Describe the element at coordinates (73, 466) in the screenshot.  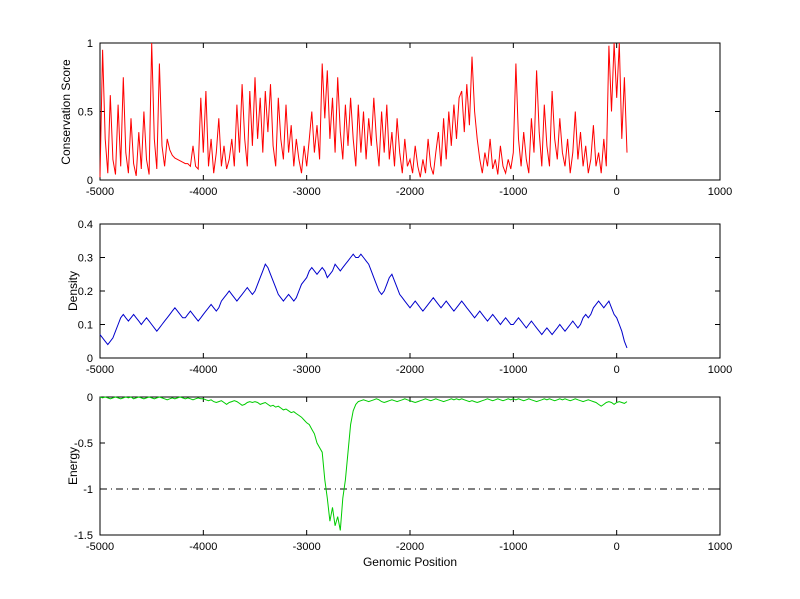
I see `energy-ylabel: Energy` at that location.